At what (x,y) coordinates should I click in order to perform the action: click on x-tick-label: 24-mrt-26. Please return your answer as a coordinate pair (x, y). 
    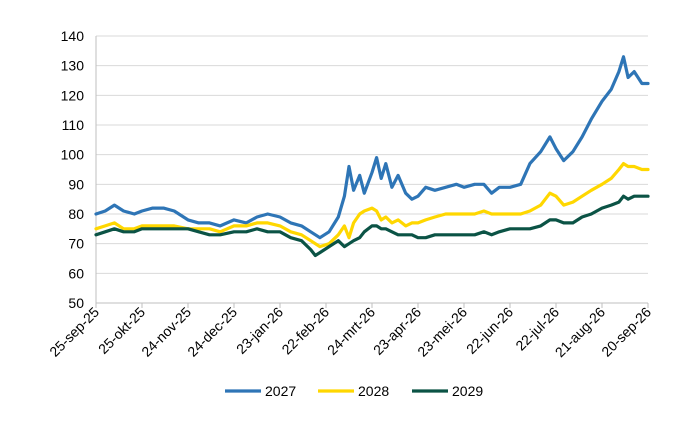
    Looking at the image, I should click on (351, 331).